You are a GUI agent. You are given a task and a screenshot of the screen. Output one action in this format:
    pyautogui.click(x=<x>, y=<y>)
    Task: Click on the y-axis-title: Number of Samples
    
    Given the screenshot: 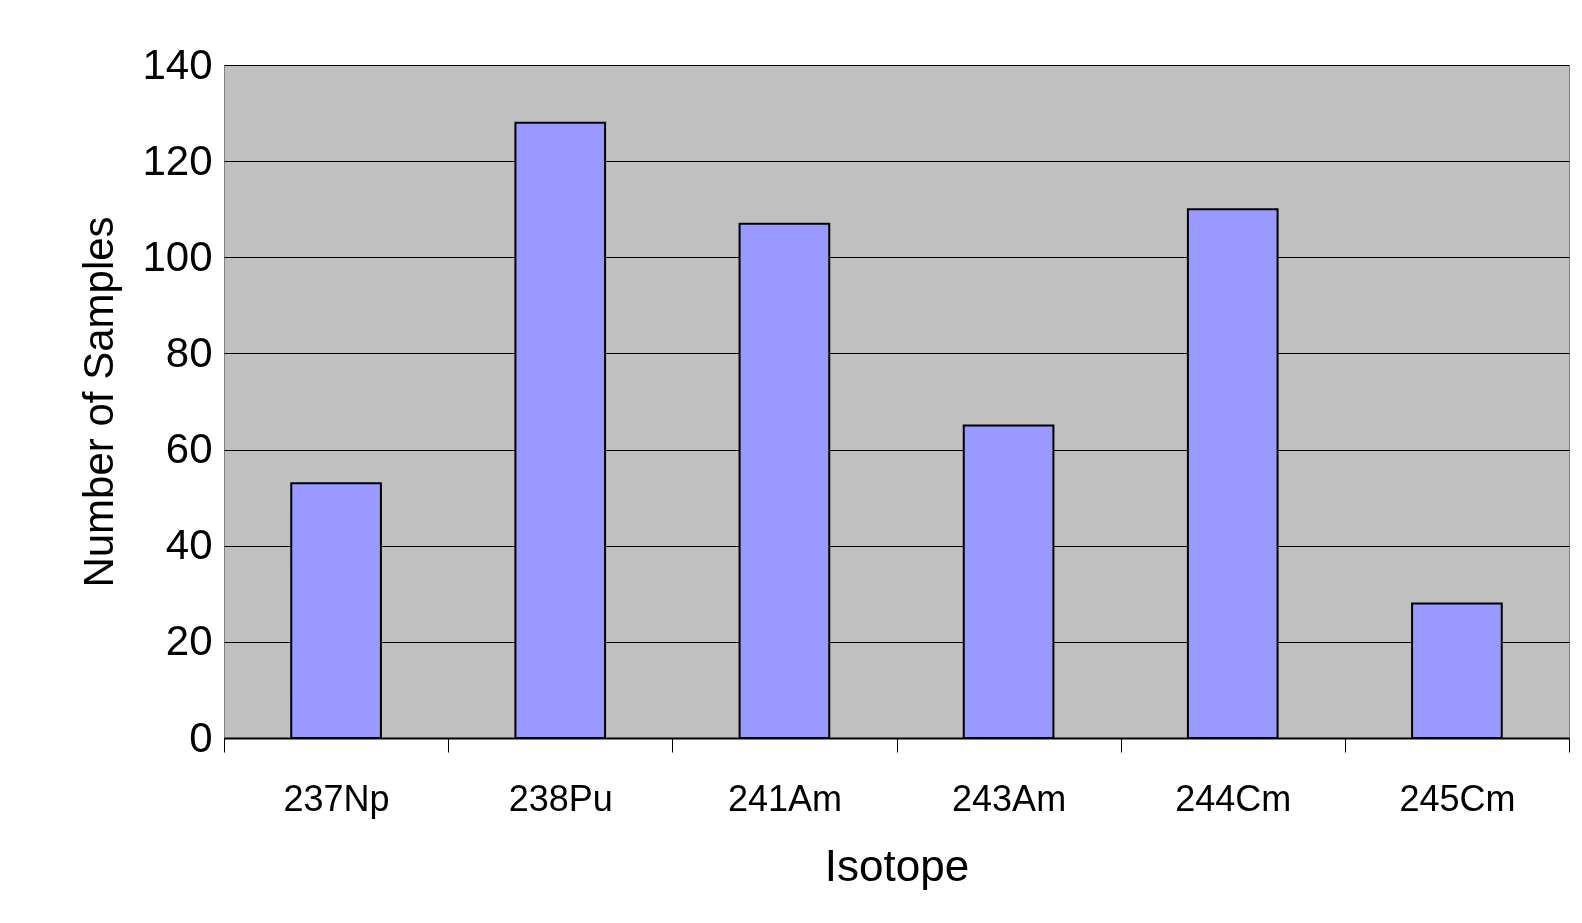 What is the action you would take?
    pyautogui.click(x=99, y=402)
    